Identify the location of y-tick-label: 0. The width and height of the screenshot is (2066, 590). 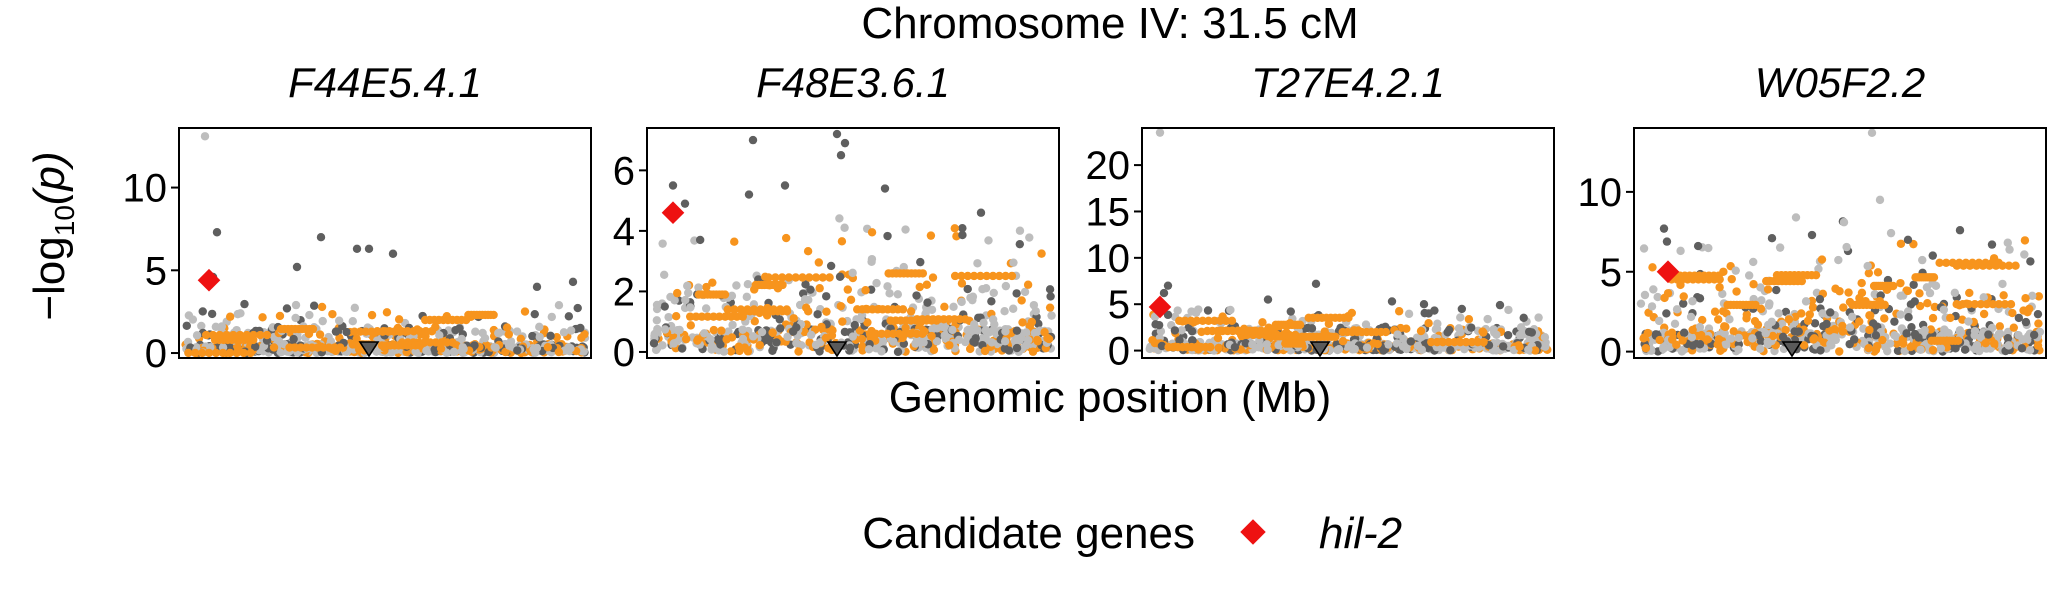
(1611, 353).